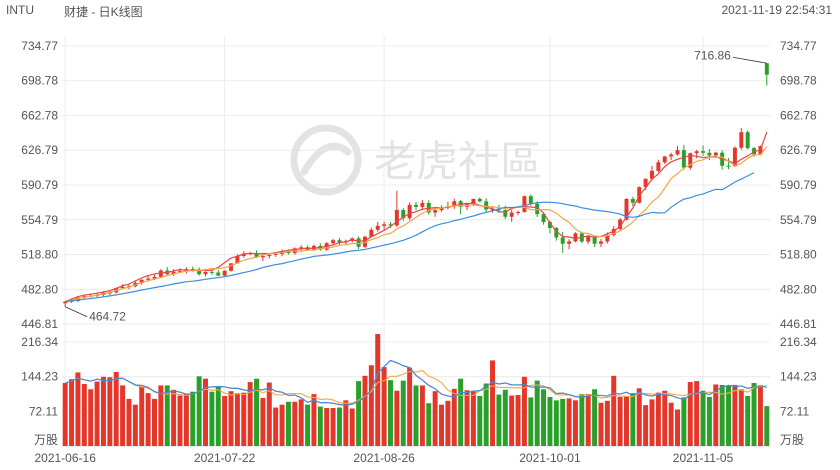 Image resolution: width=840 pixels, height=470 pixels. Describe the element at coordinates (798, 324) in the screenshot. I see `price-tick-right: 446.81` at that location.